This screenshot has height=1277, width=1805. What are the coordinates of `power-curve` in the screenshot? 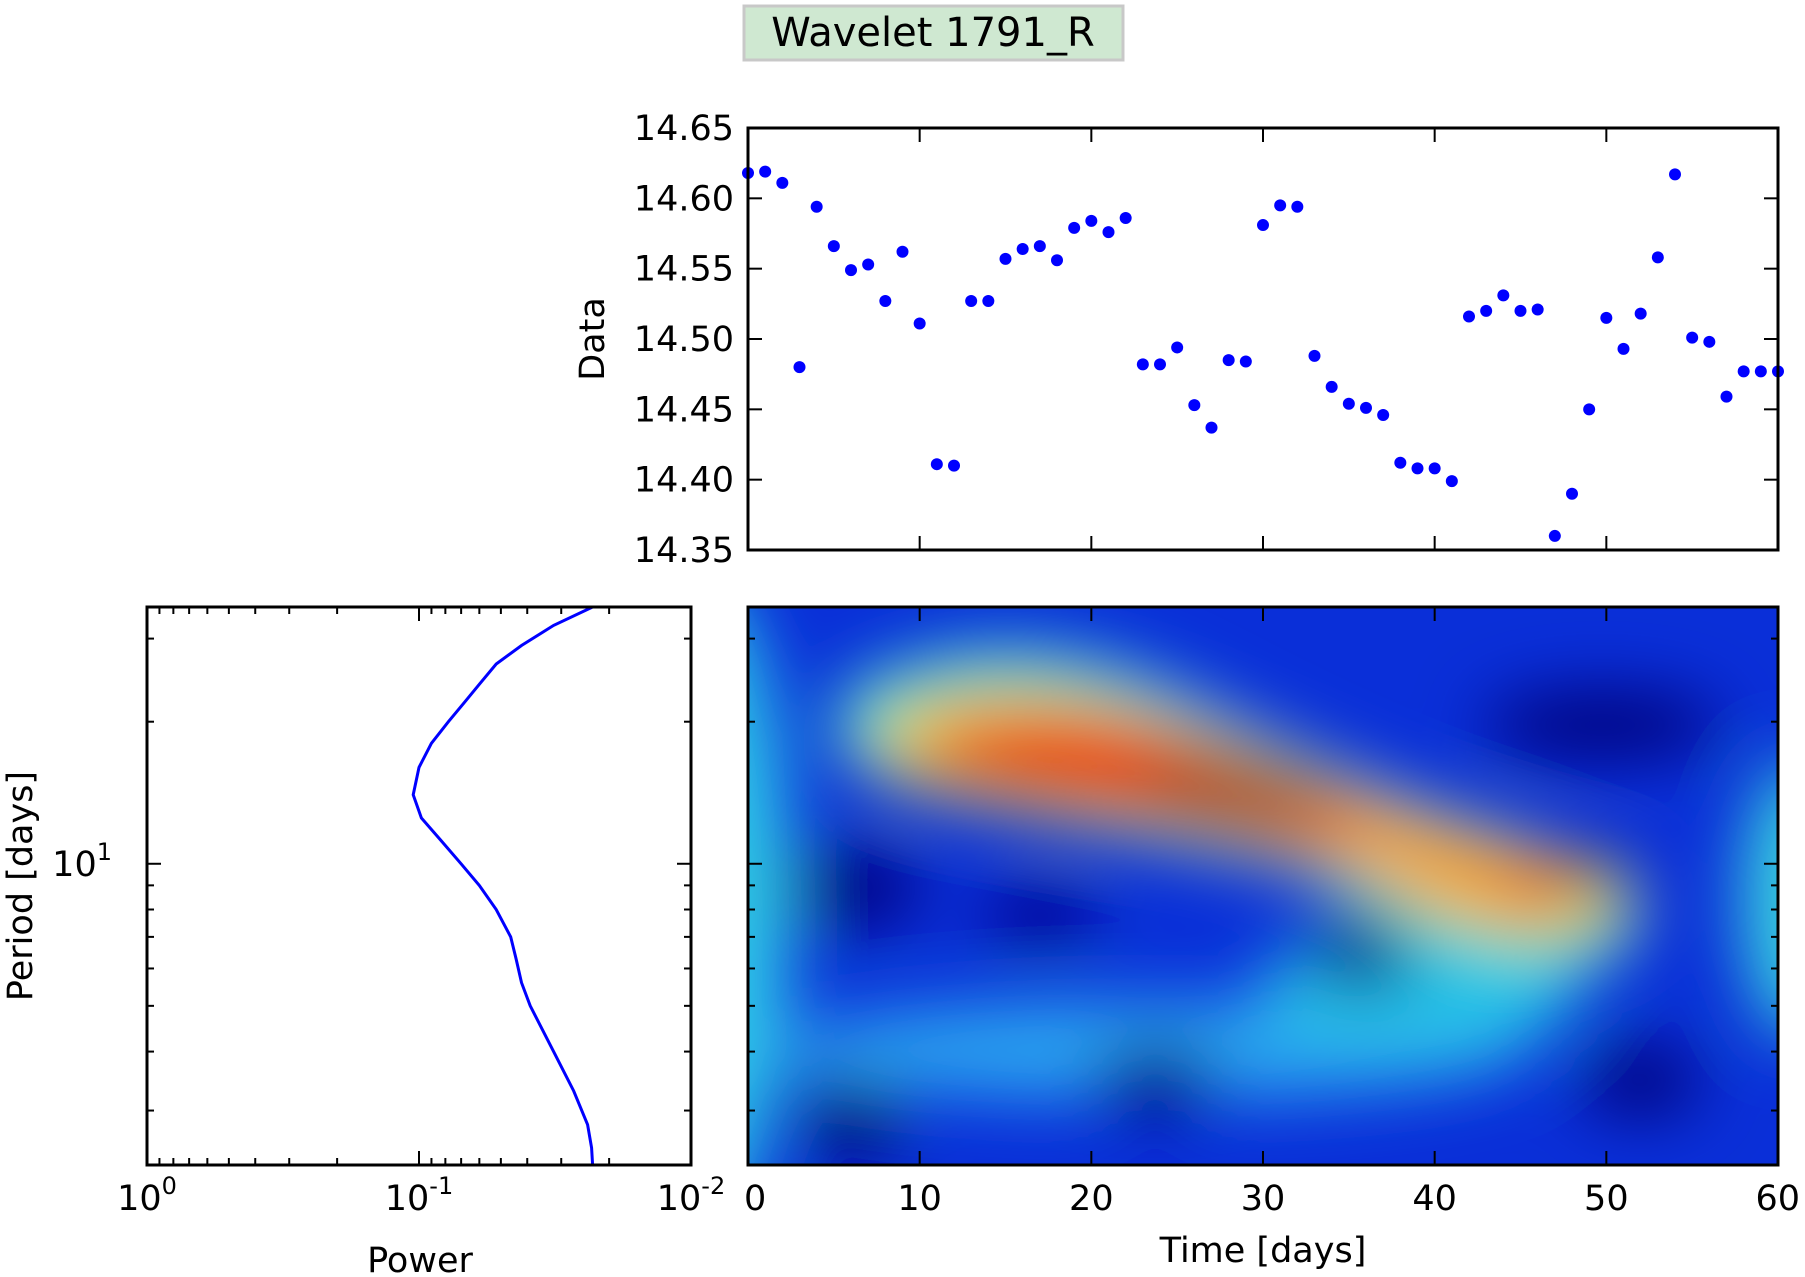 It's located at (503, 886).